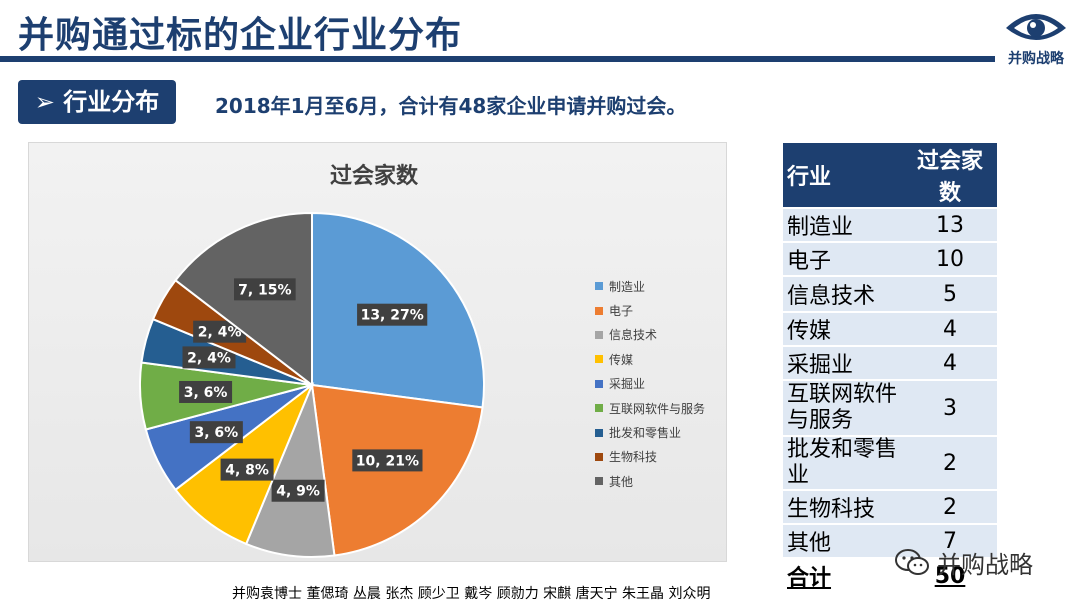 The height and width of the screenshot is (608, 1080). I want to click on logo-text: 并购战略, so click(1036, 59).